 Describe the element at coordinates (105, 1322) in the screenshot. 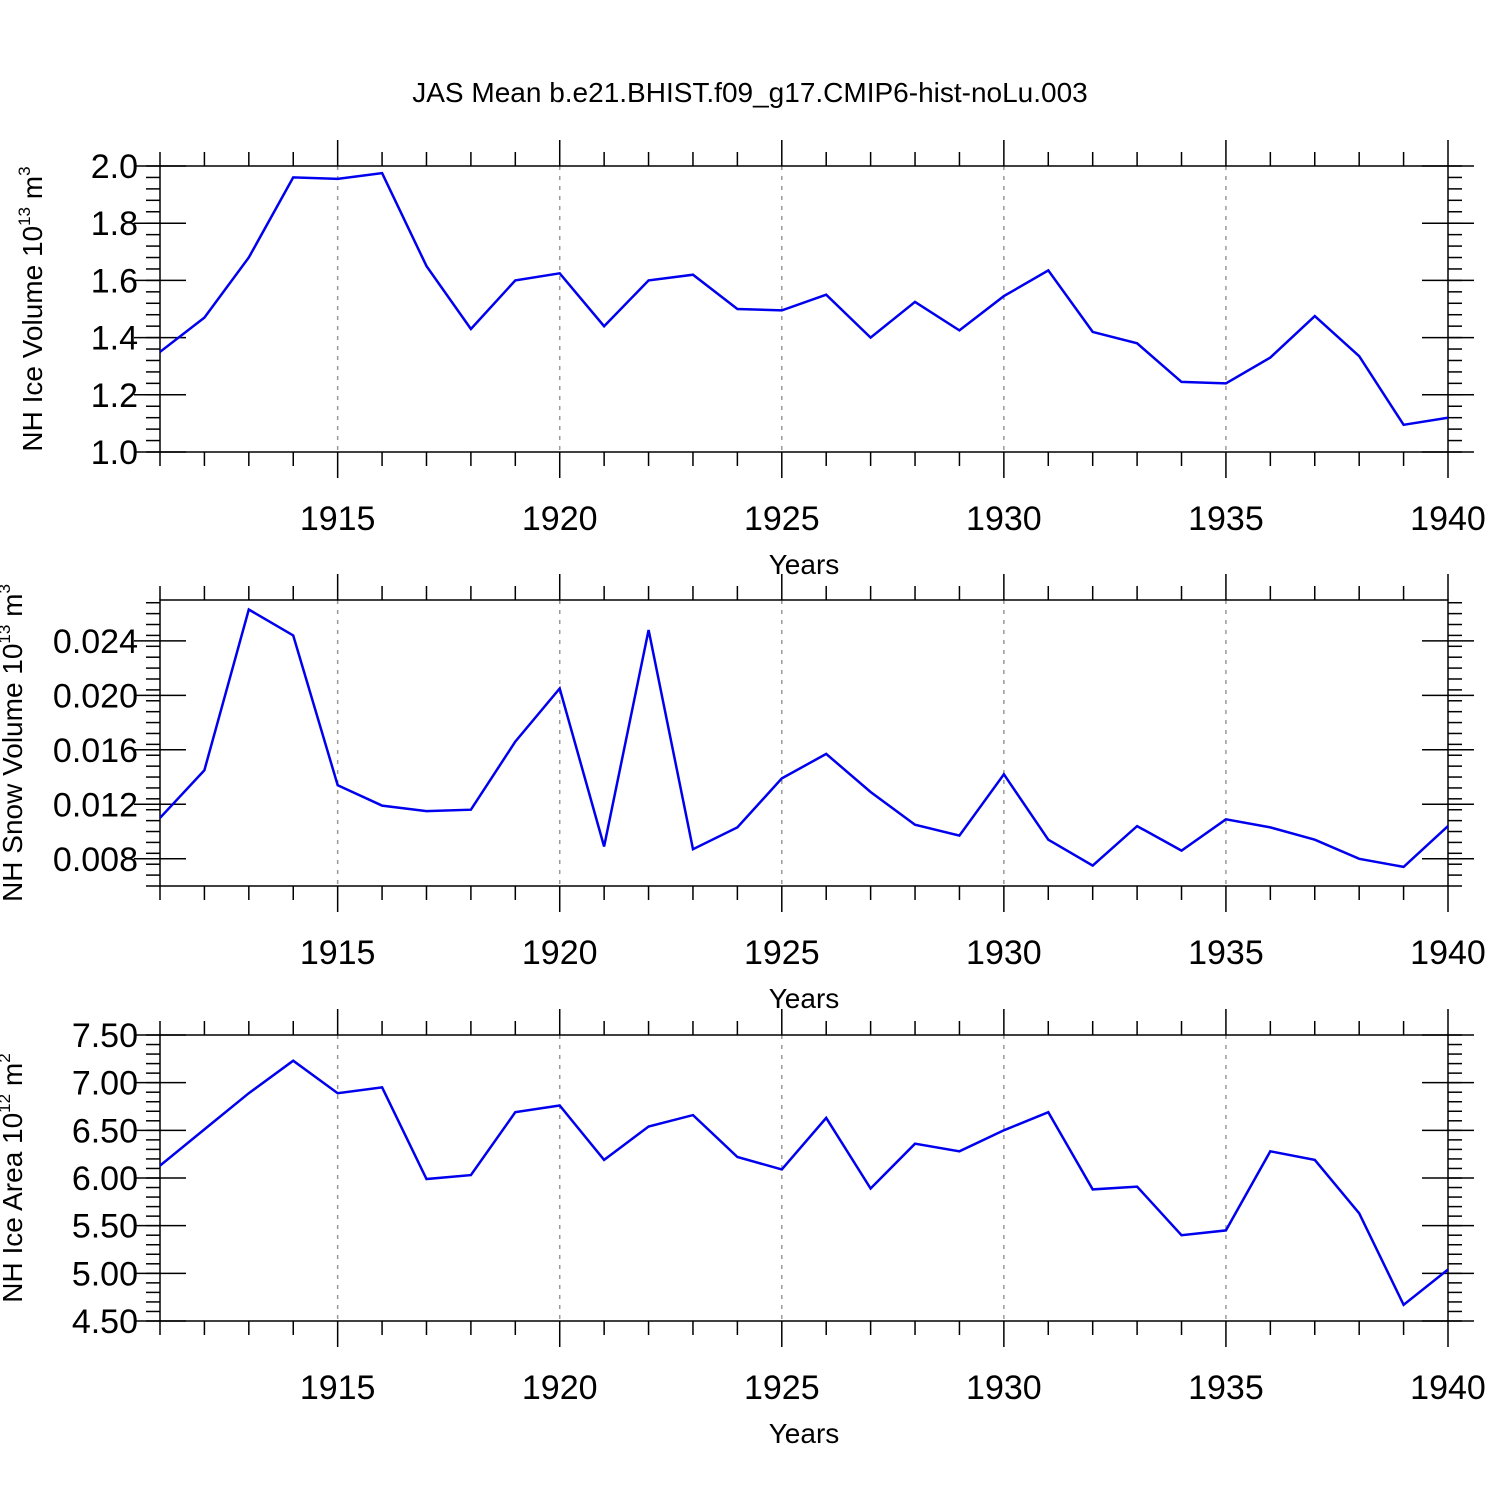

I see `y-tick-label: 4.50` at that location.